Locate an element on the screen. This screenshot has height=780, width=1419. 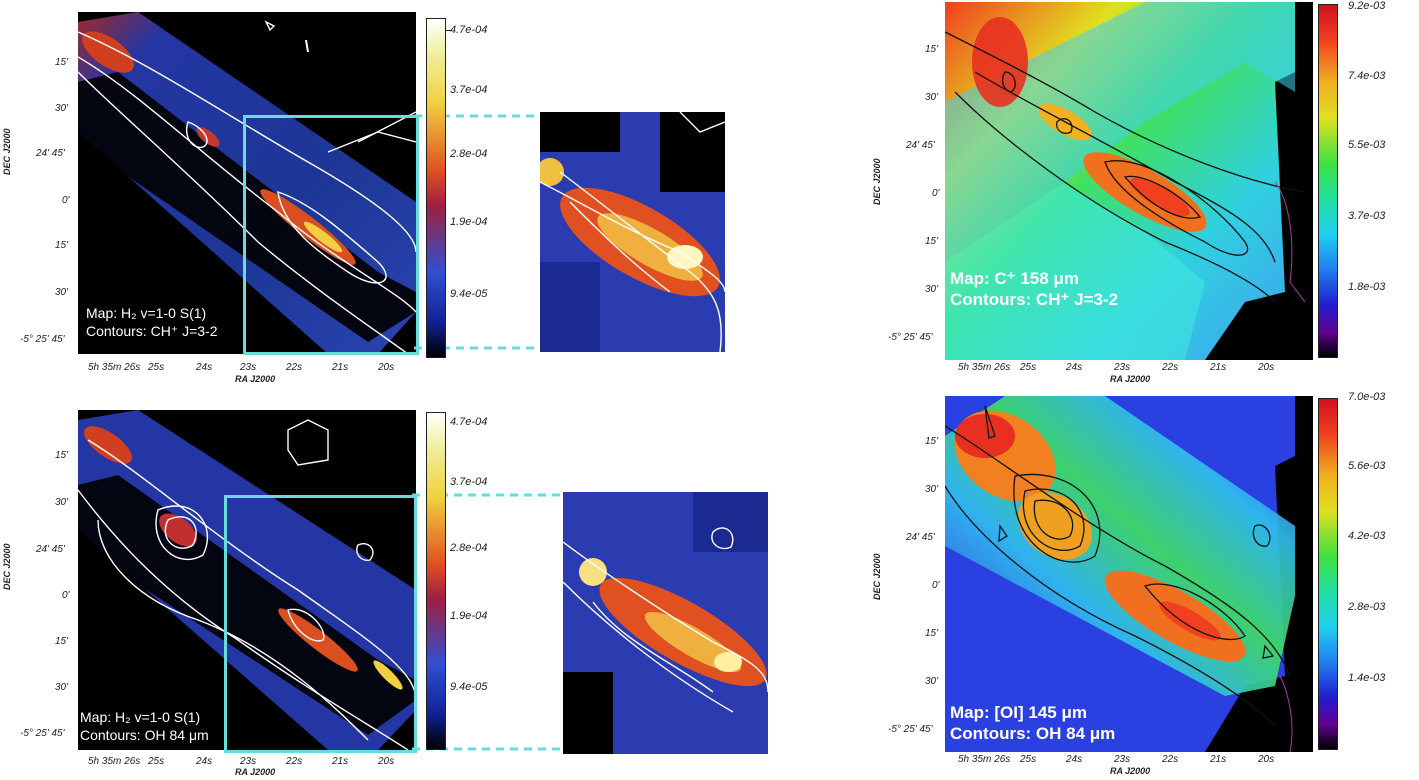
h2-map-top is located at coordinates (247, 183).